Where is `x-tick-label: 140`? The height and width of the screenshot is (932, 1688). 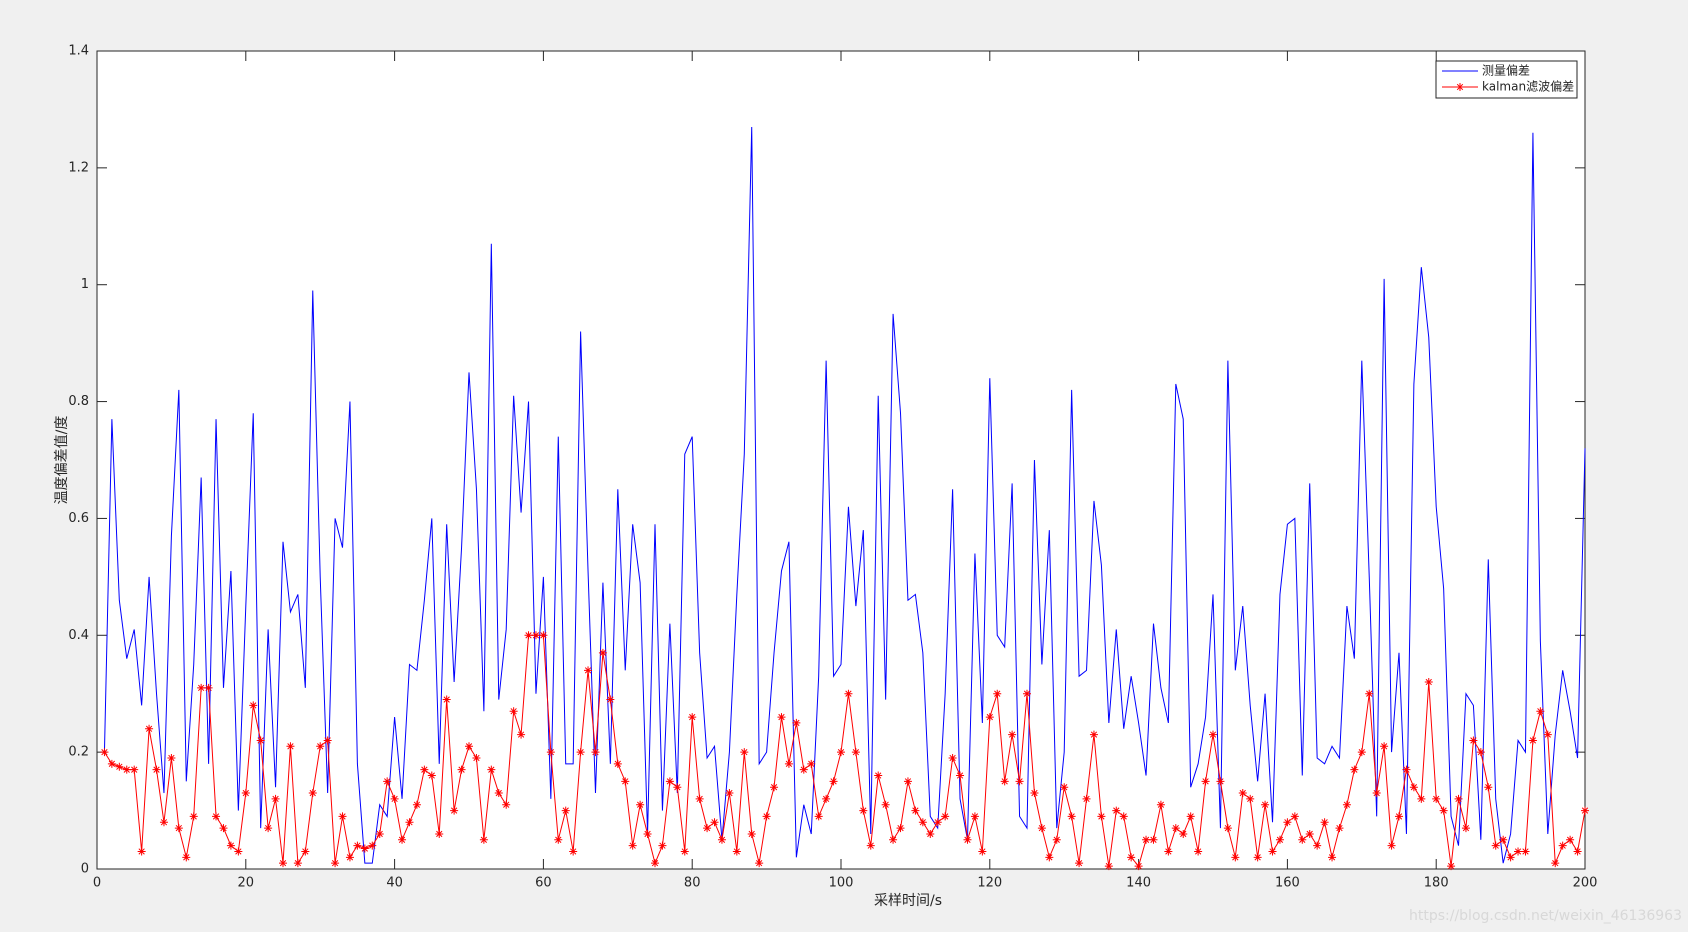
x-tick-label: 140 is located at coordinates (1138, 883).